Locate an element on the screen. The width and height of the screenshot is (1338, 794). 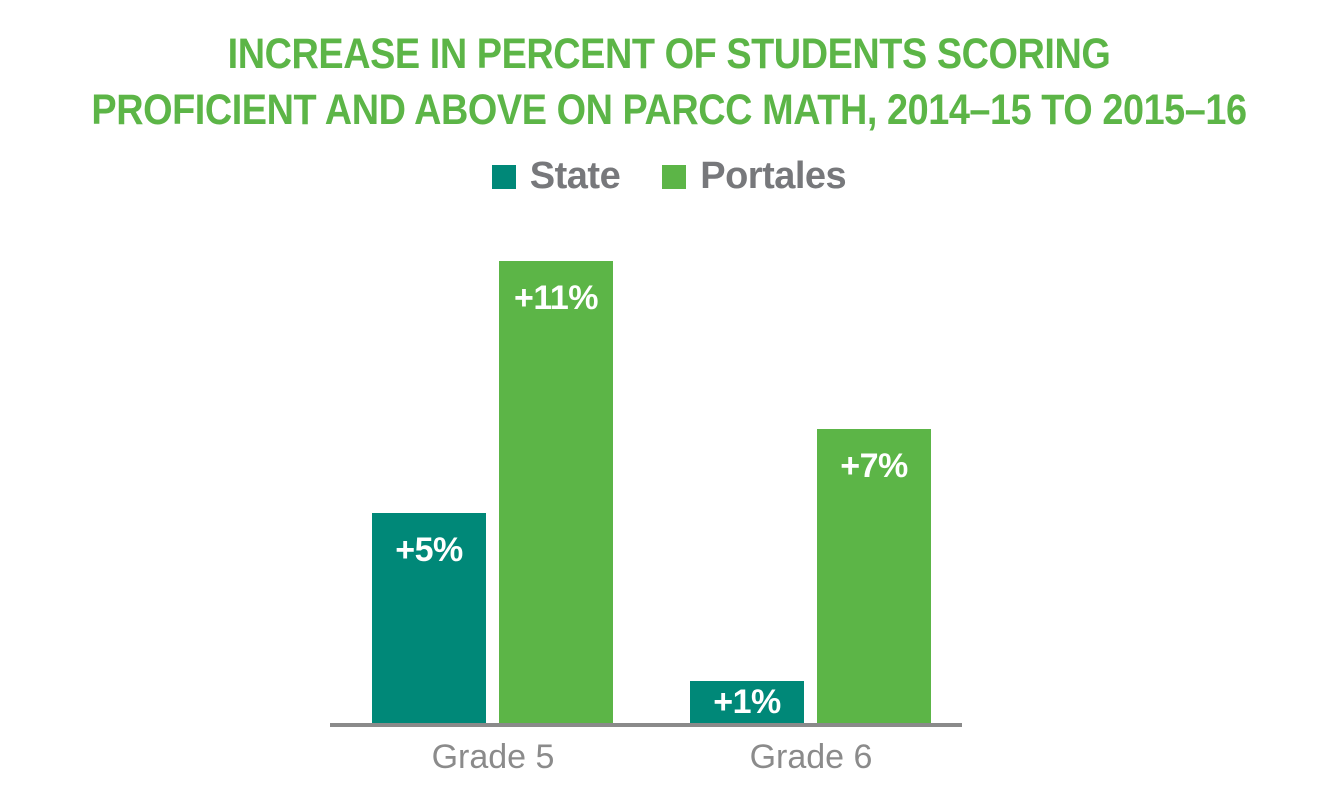
x-axis-label-grade-6: Grade 6 is located at coordinates (811, 757).